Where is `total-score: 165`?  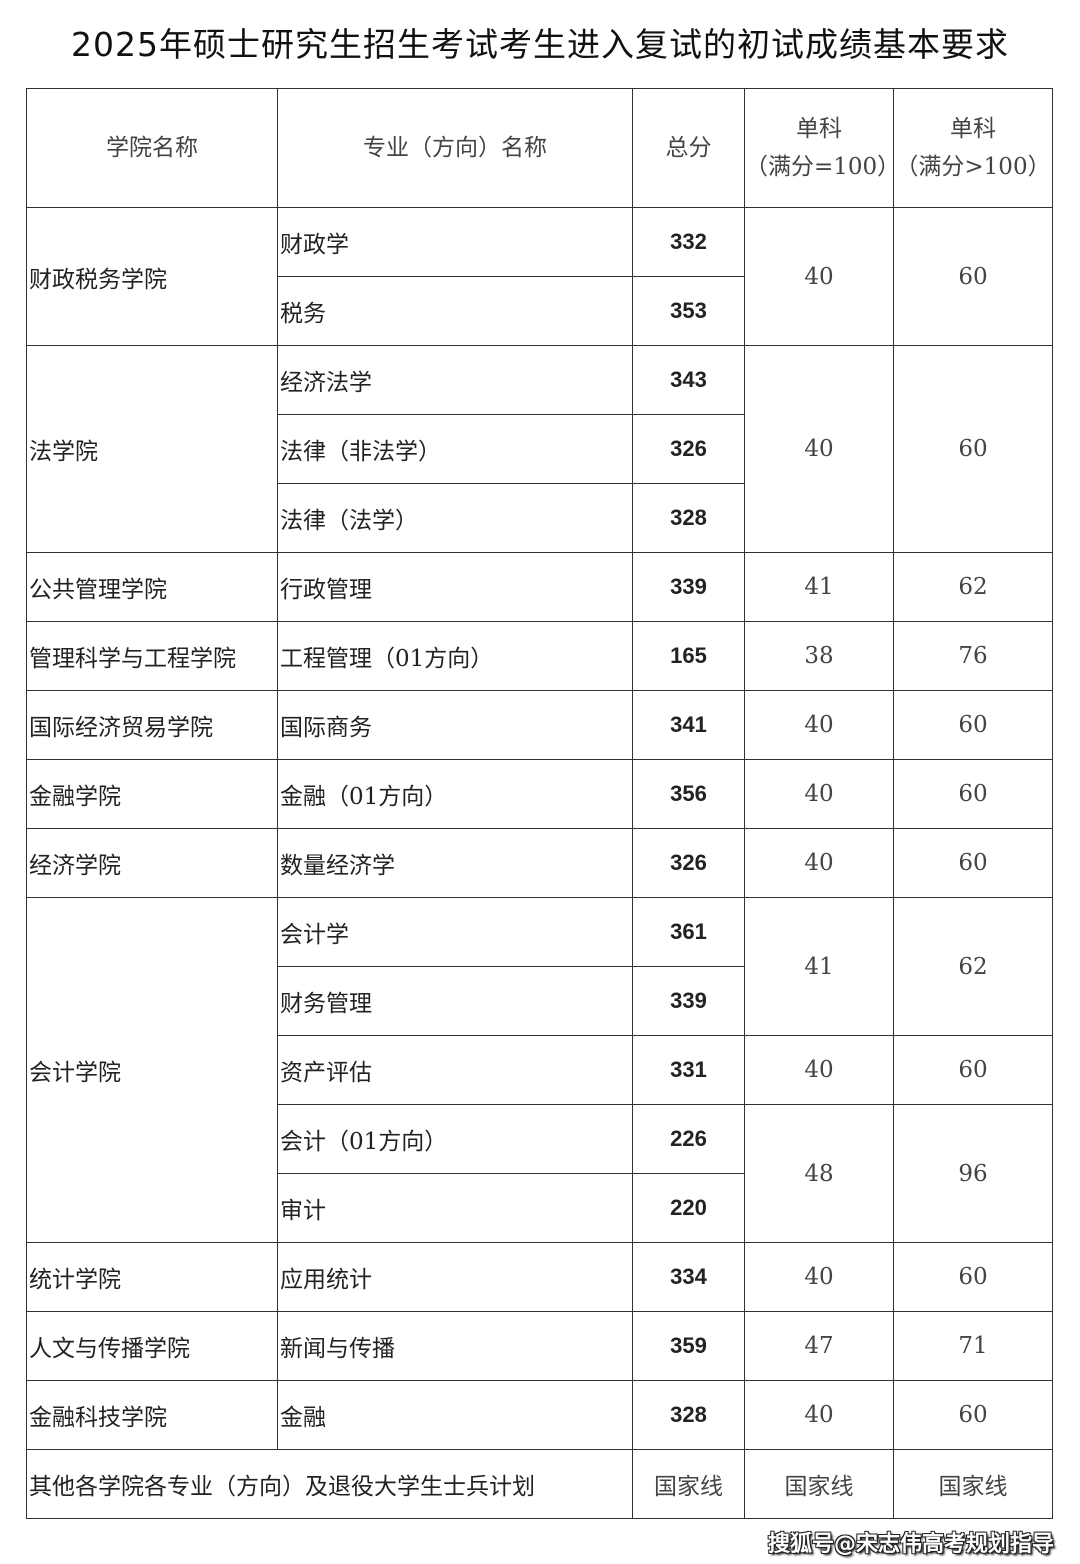
total-score: 165 is located at coordinates (688, 656).